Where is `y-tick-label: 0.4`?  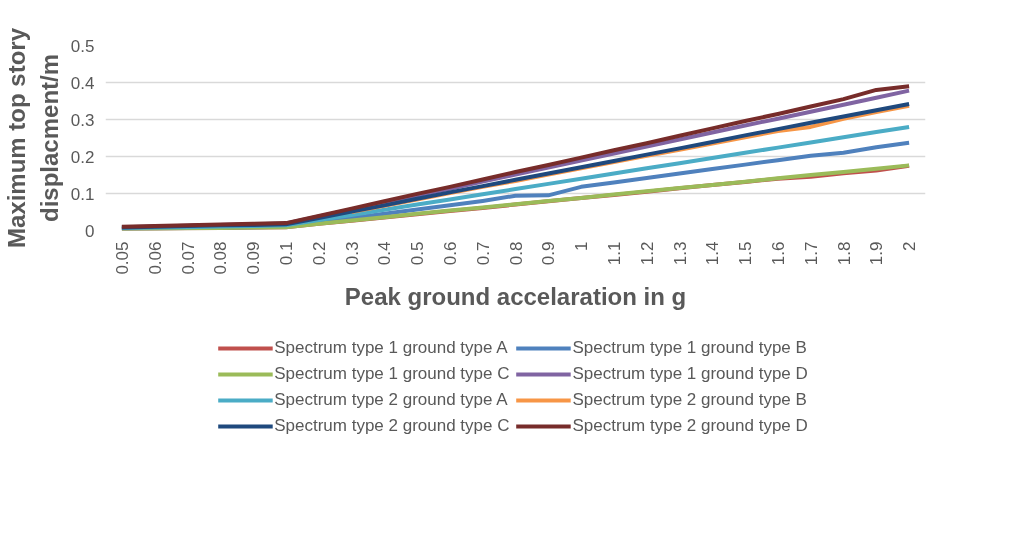 y-tick-label: 0.4 is located at coordinates (82, 83).